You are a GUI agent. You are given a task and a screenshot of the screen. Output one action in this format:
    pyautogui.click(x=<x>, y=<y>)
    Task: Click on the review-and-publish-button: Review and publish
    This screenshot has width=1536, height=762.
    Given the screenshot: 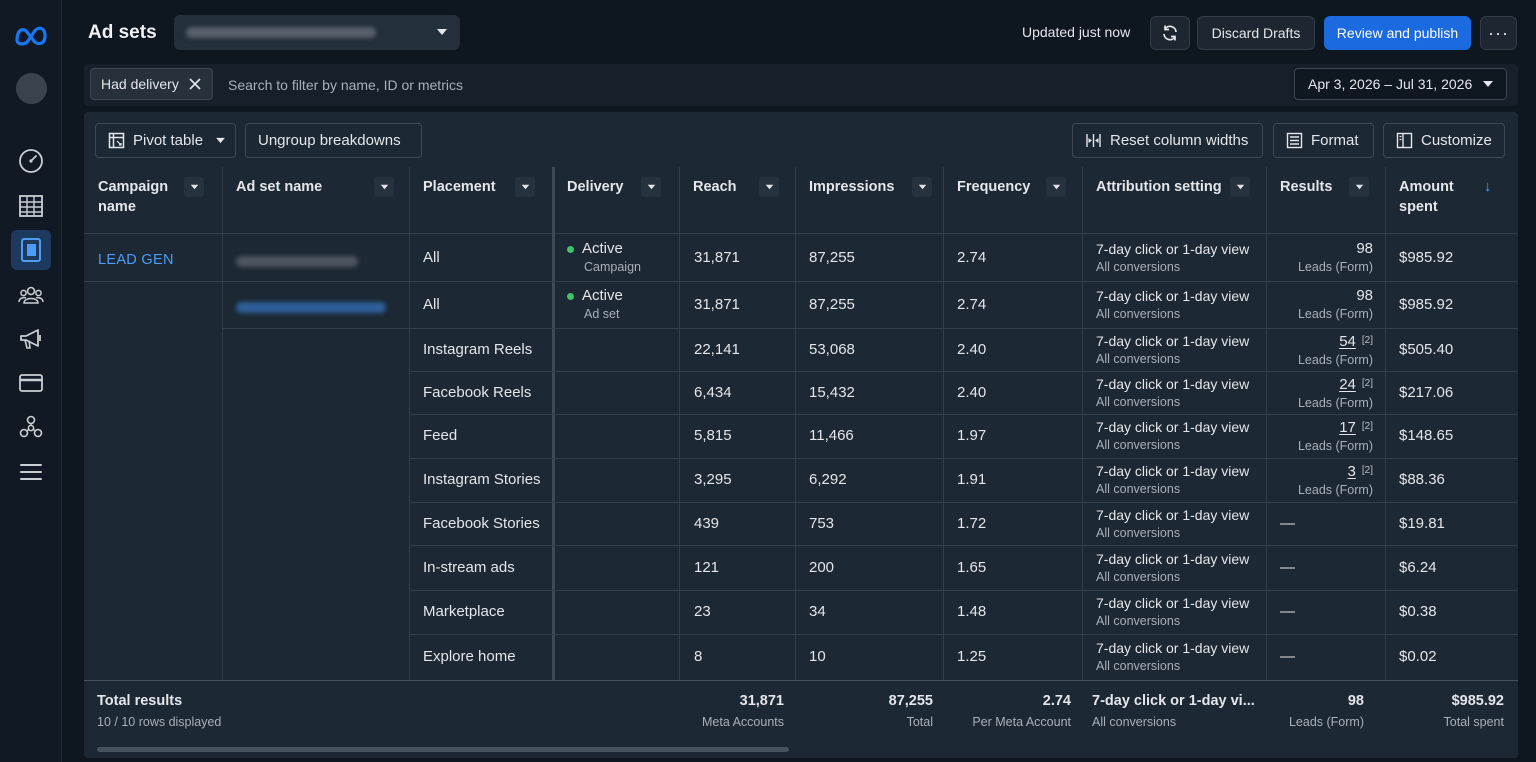 What is the action you would take?
    pyautogui.click(x=1397, y=33)
    